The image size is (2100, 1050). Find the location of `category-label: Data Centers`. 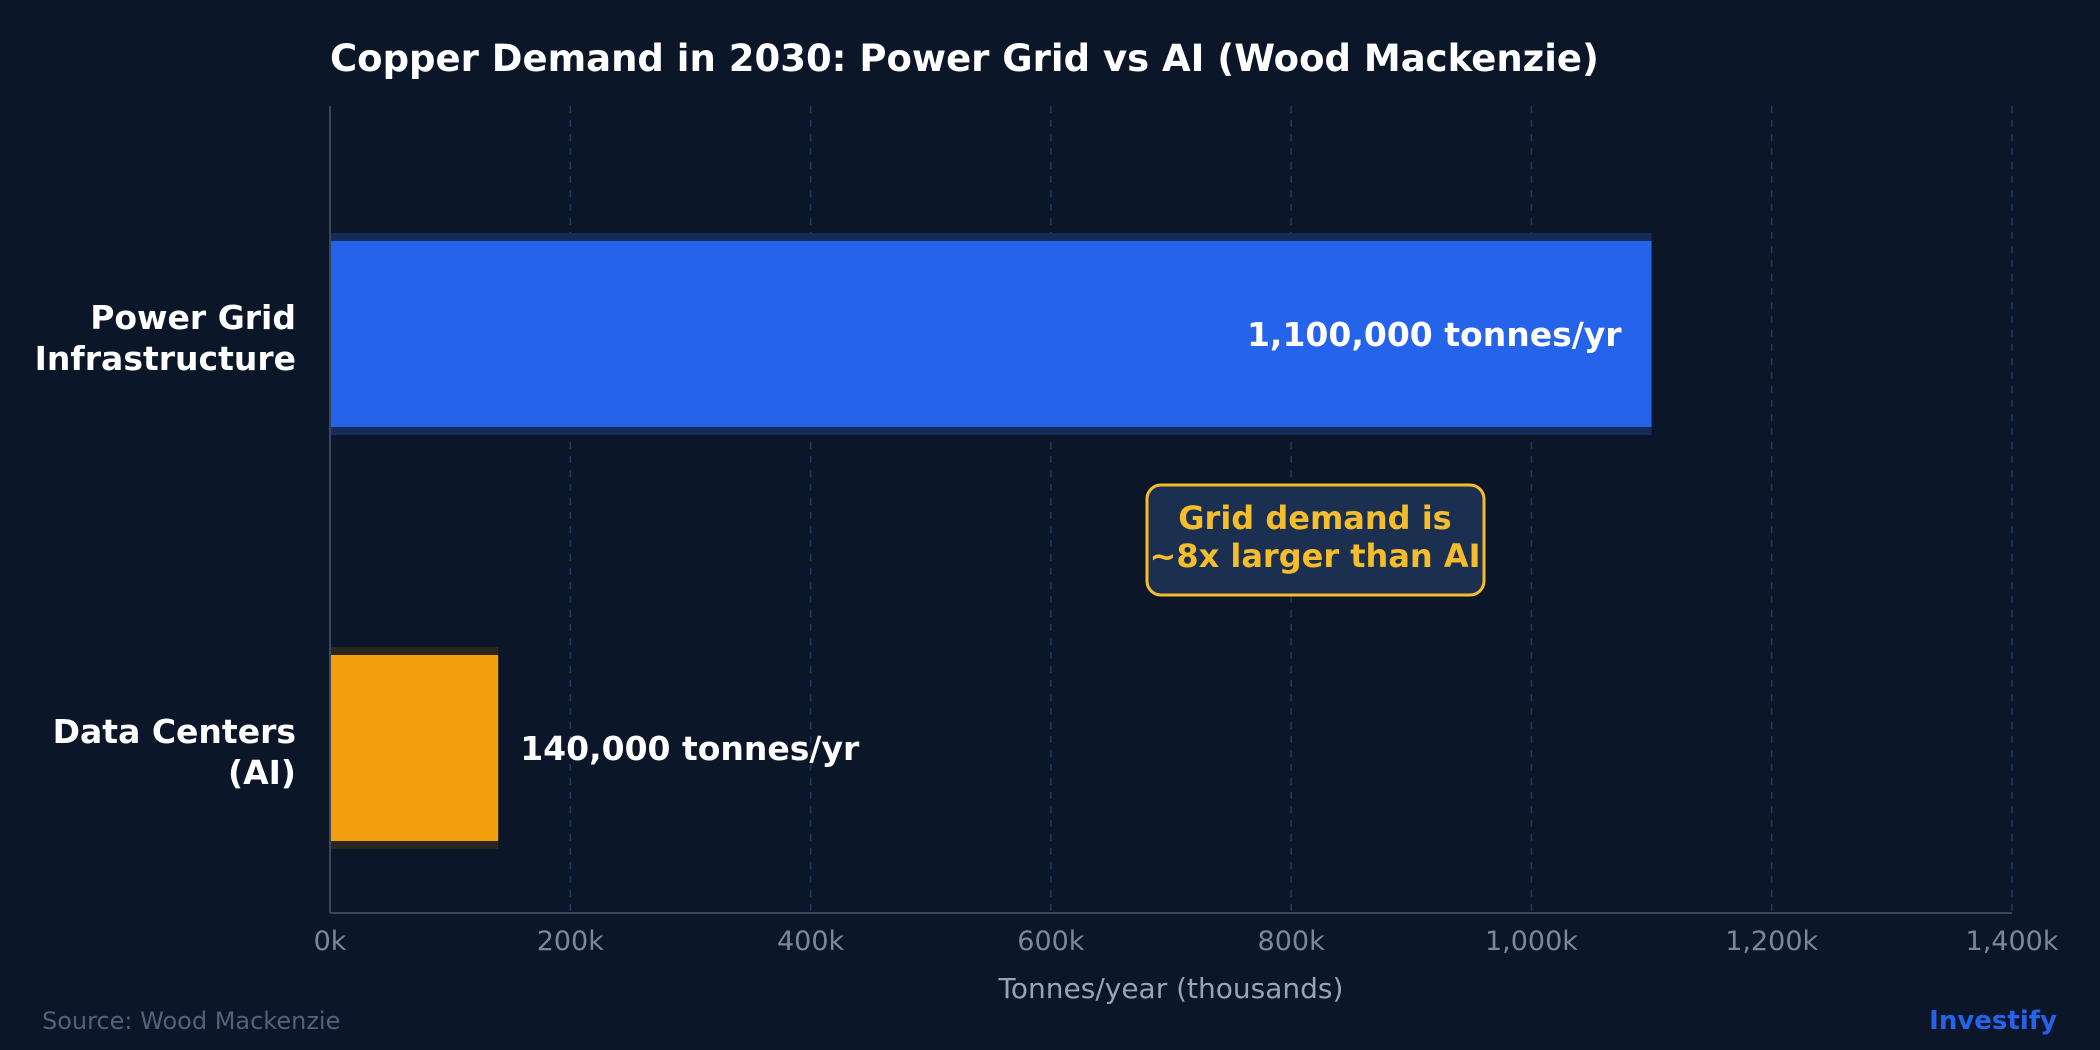

category-label: Data Centers is located at coordinates (174, 731).